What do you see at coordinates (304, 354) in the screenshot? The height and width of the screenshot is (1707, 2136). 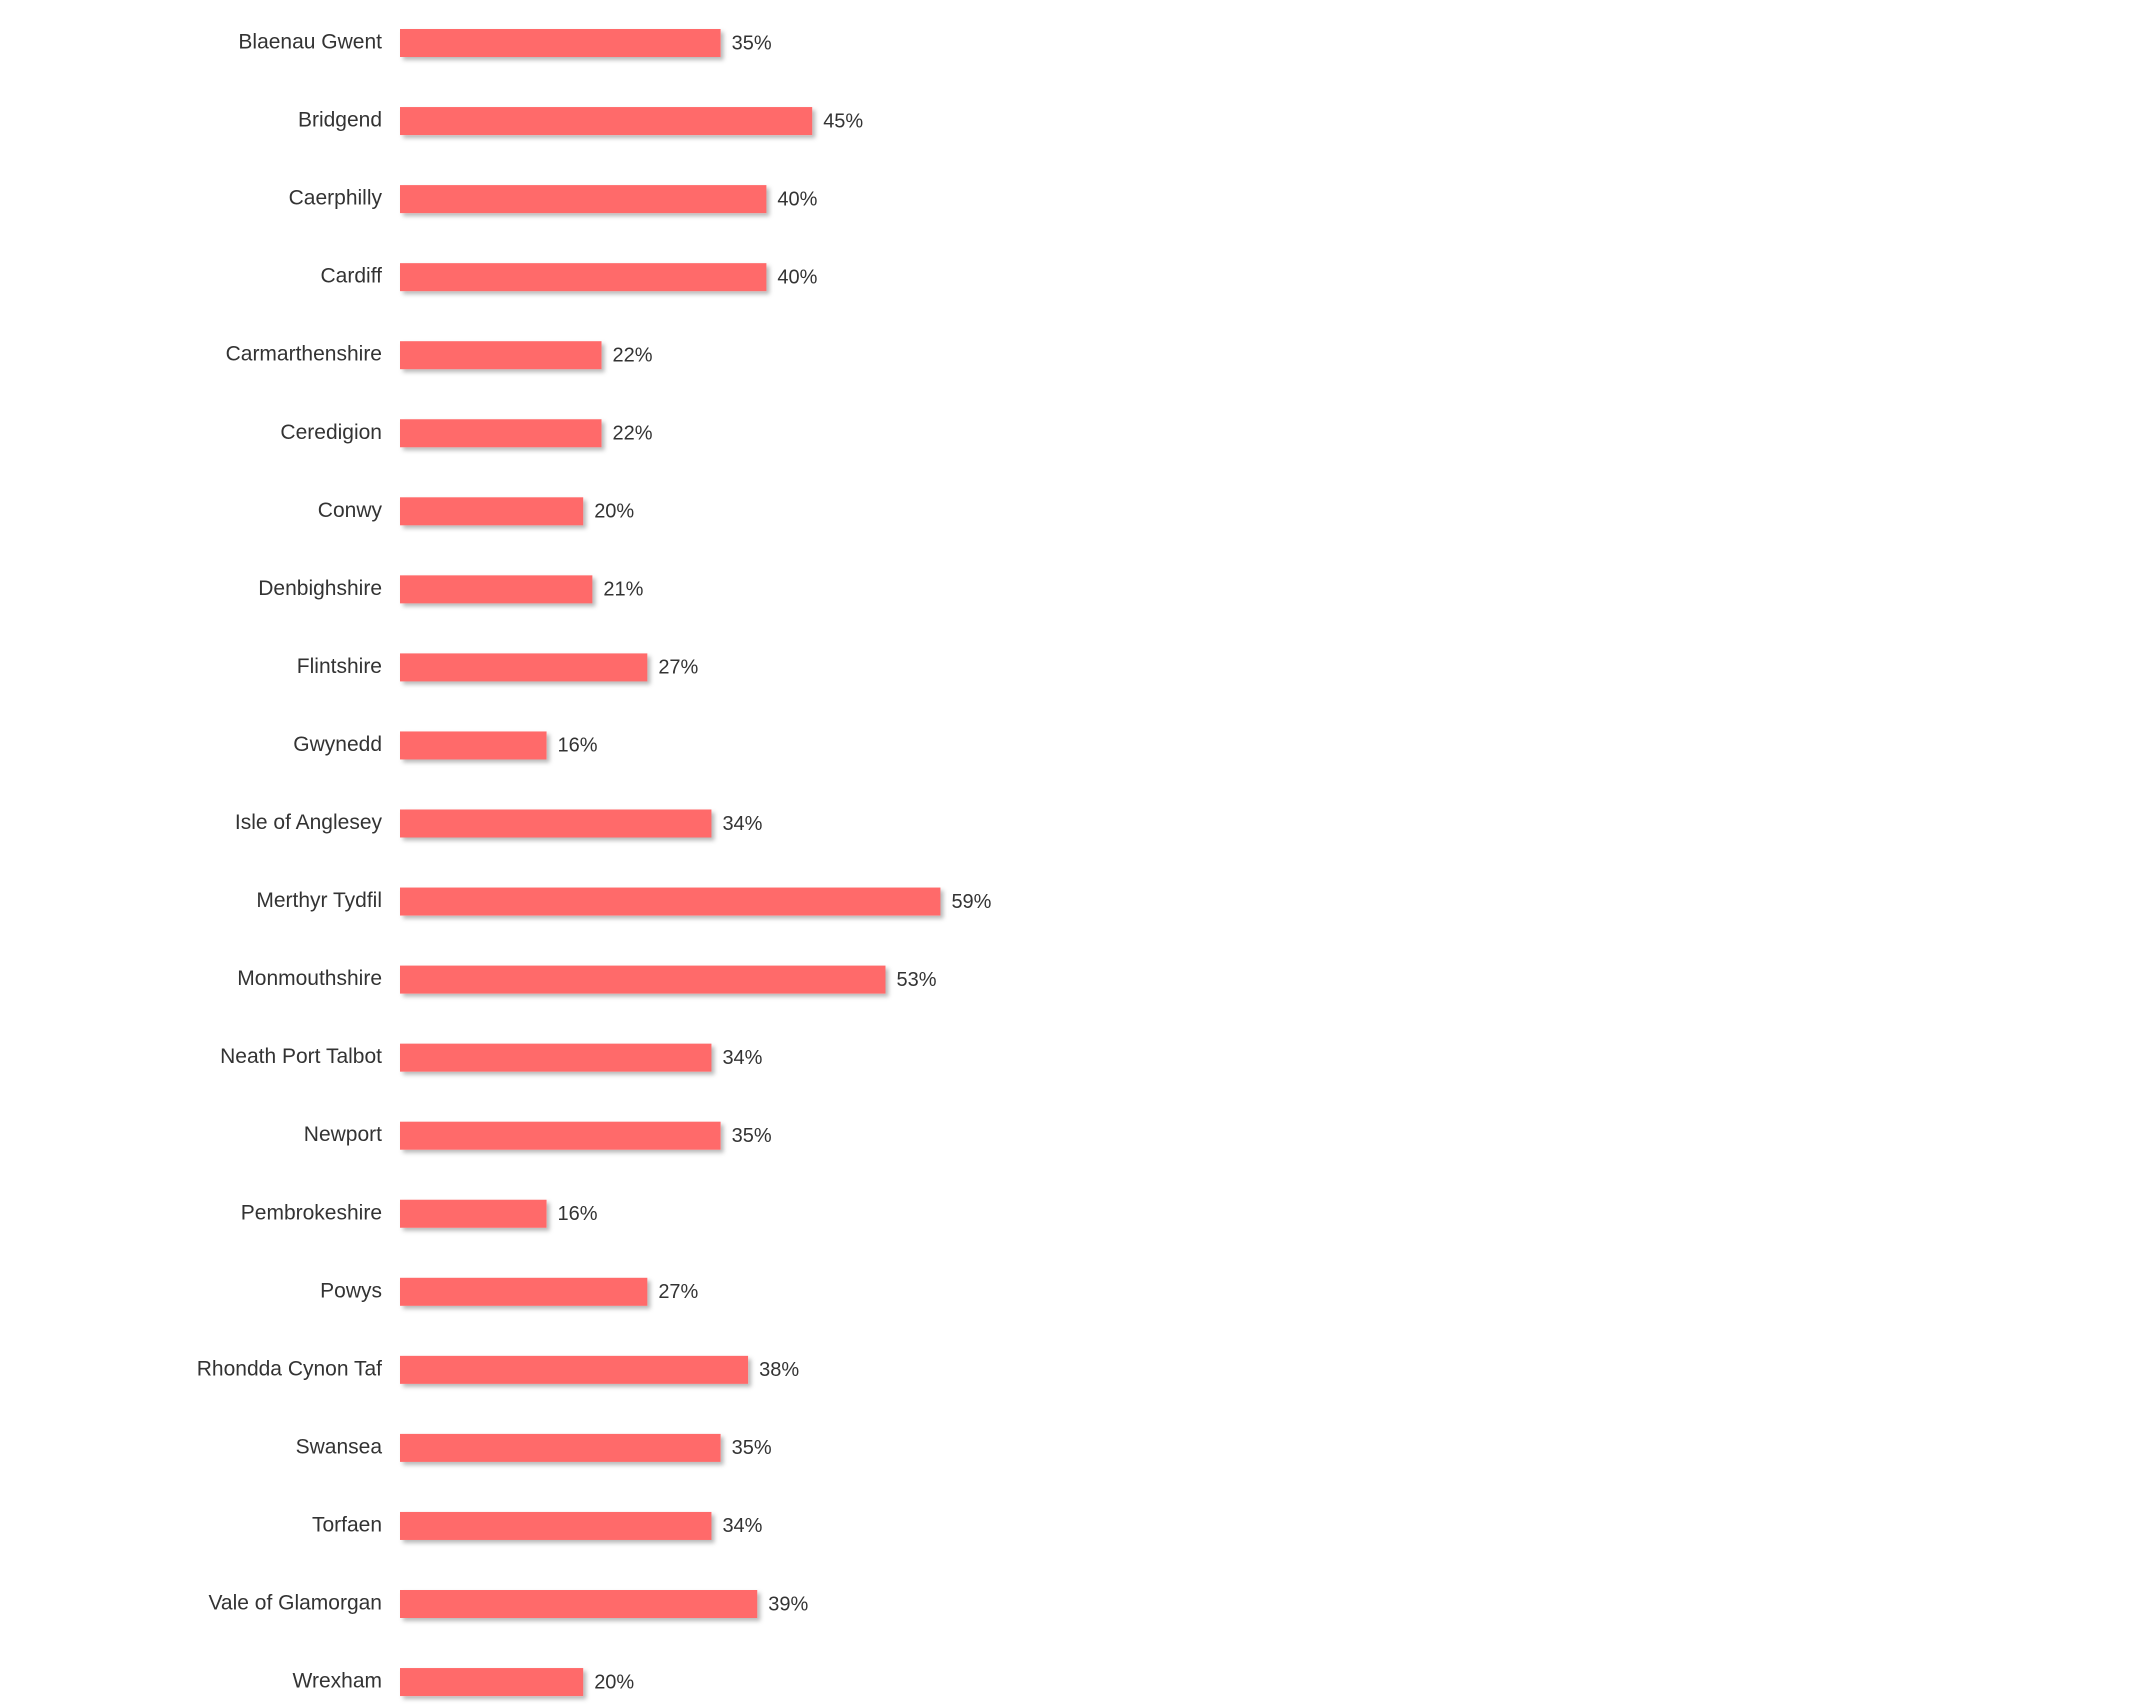 I see `category-label-carmarthenshire: Carmarthenshire` at bounding box center [304, 354].